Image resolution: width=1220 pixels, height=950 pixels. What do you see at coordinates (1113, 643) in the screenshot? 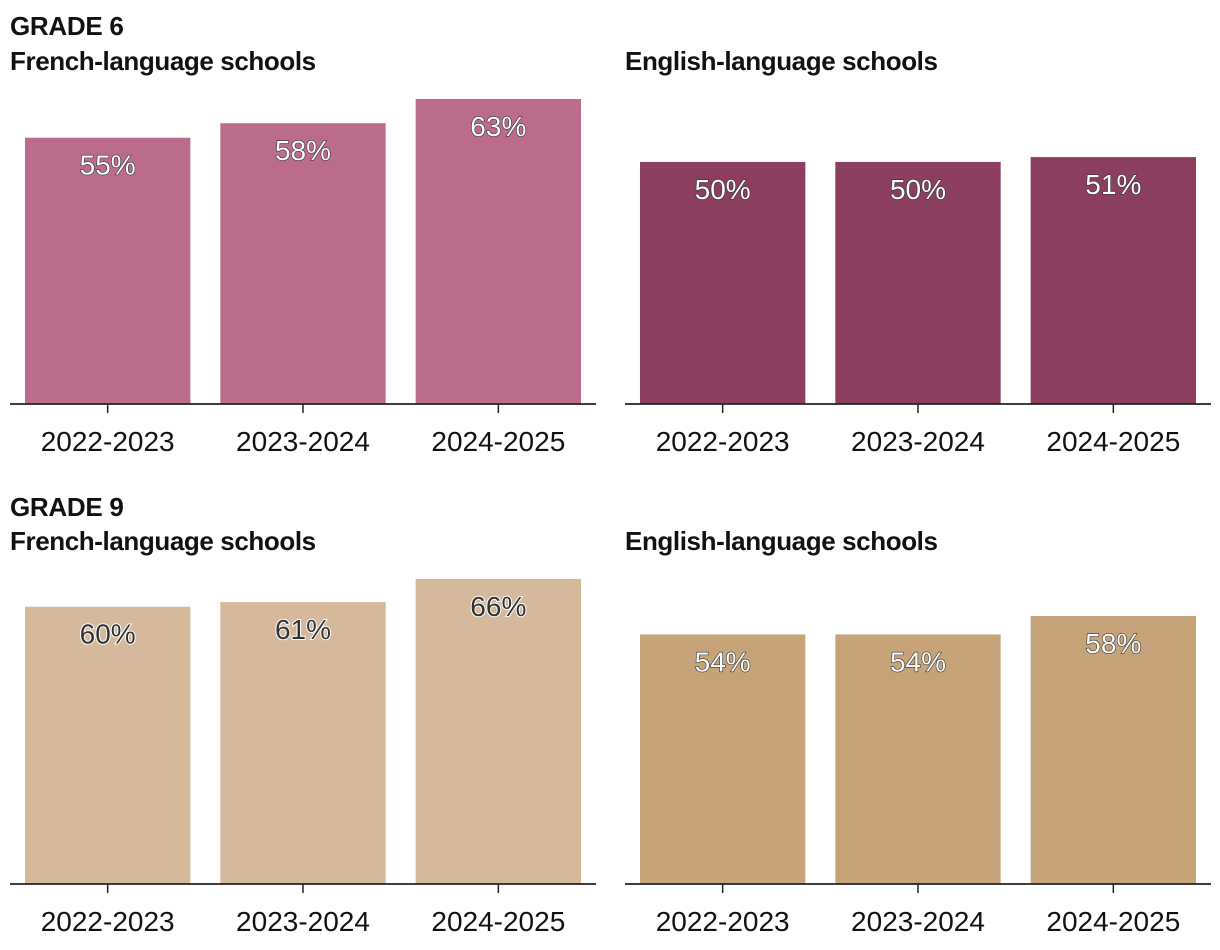
I see `data-label-2024-2025: 58%` at bounding box center [1113, 643].